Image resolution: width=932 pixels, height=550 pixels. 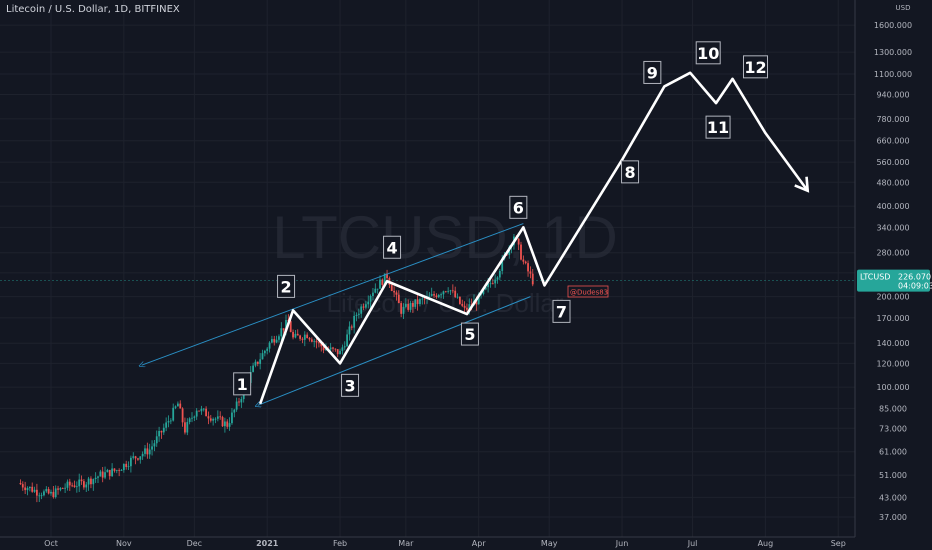 What do you see at coordinates (892, 318) in the screenshot?
I see `y-tick-label: 170.000` at bounding box center [892, 318].